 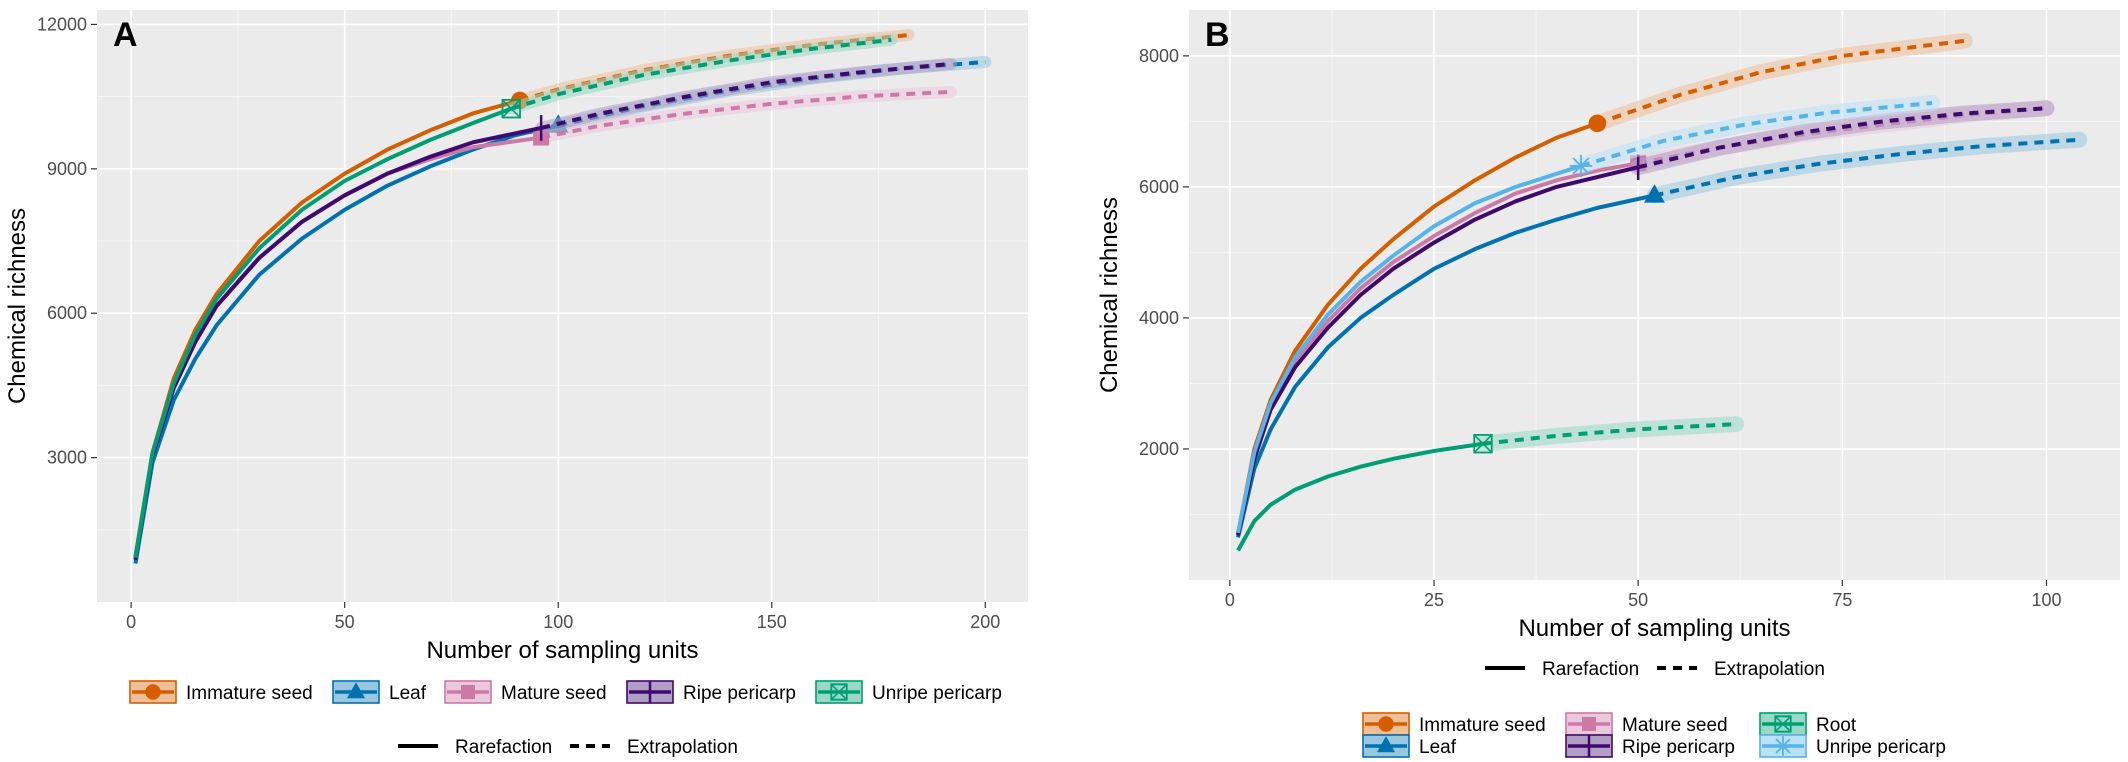 I want to click on y-tick-label: 8000, so click(x=1159, y=56).